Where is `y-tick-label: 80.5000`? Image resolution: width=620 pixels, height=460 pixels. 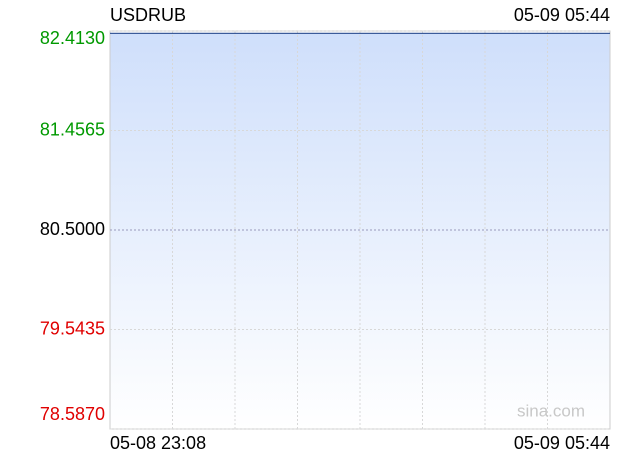 y-tick-label: 80.5000 is located at coordinates (72, 229).